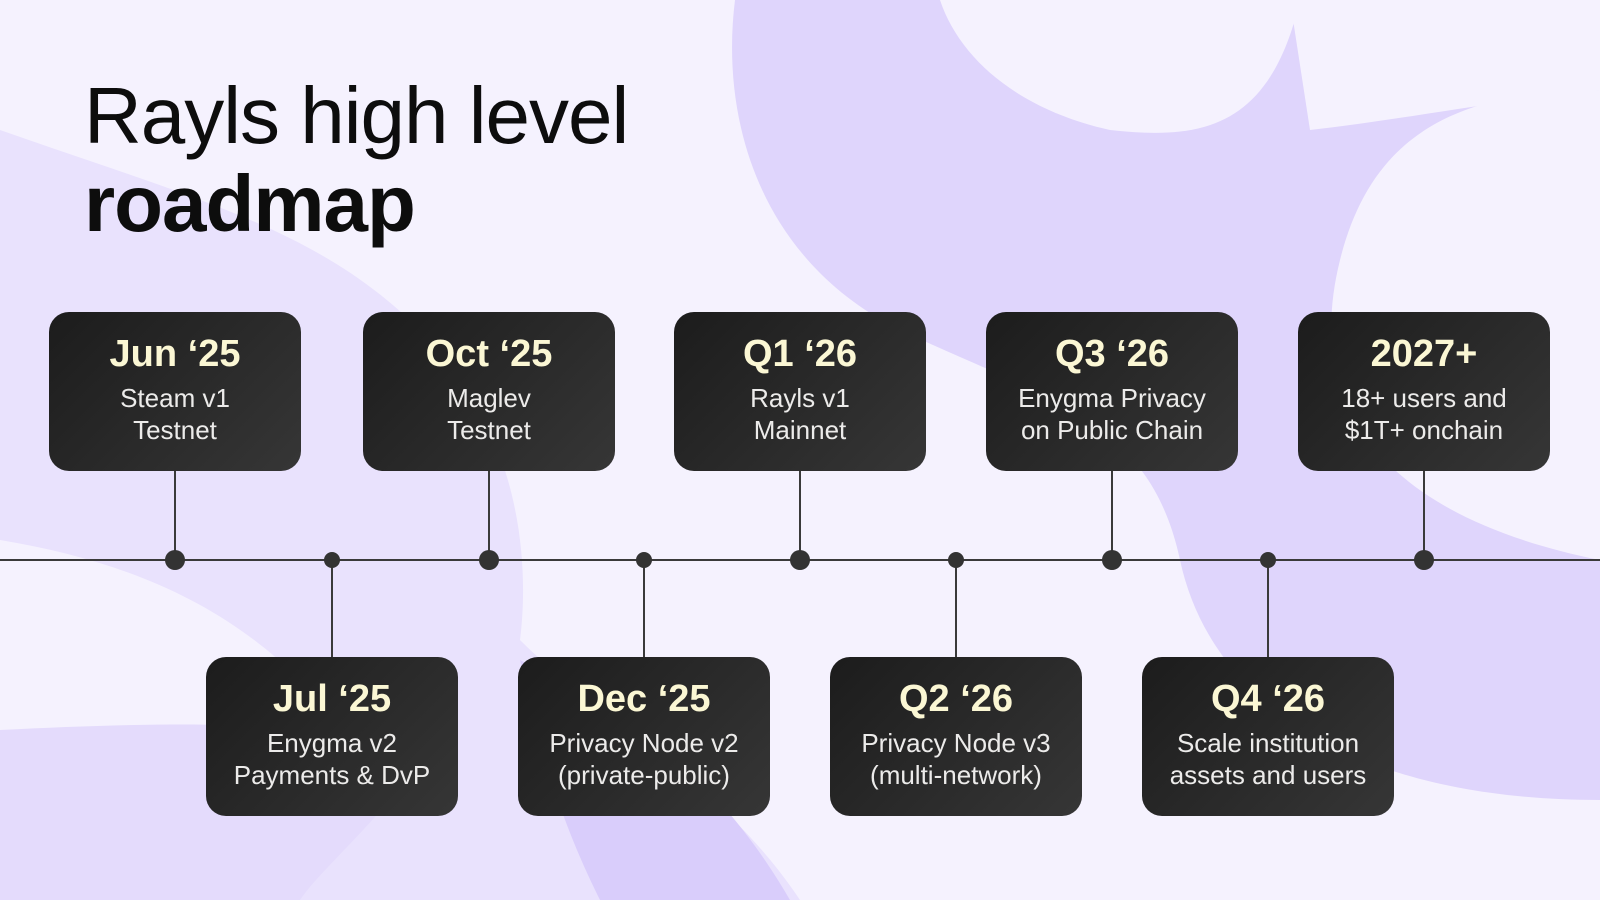  Describe the element at coordinates (489, 354) in the screenshot. I see `milestone-date: Oct ‘25` at that location.